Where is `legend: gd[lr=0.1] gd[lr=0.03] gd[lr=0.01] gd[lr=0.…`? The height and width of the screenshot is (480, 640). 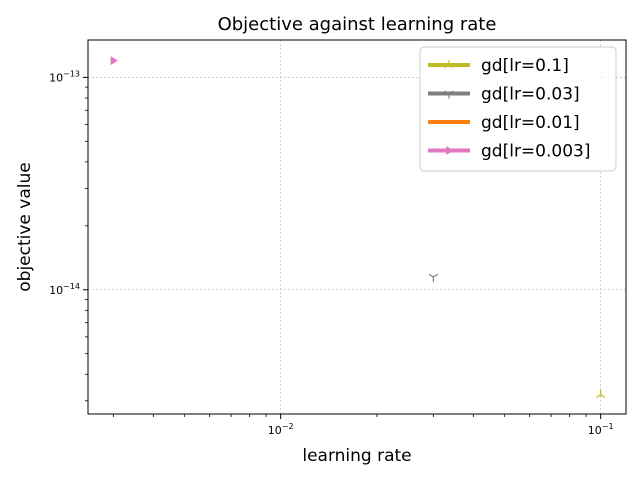 legend: gd[lr=0.1] gd[lr=0.03] gd[lr=0.01] gd[lr=0.… is located at coordinates (518, 109).